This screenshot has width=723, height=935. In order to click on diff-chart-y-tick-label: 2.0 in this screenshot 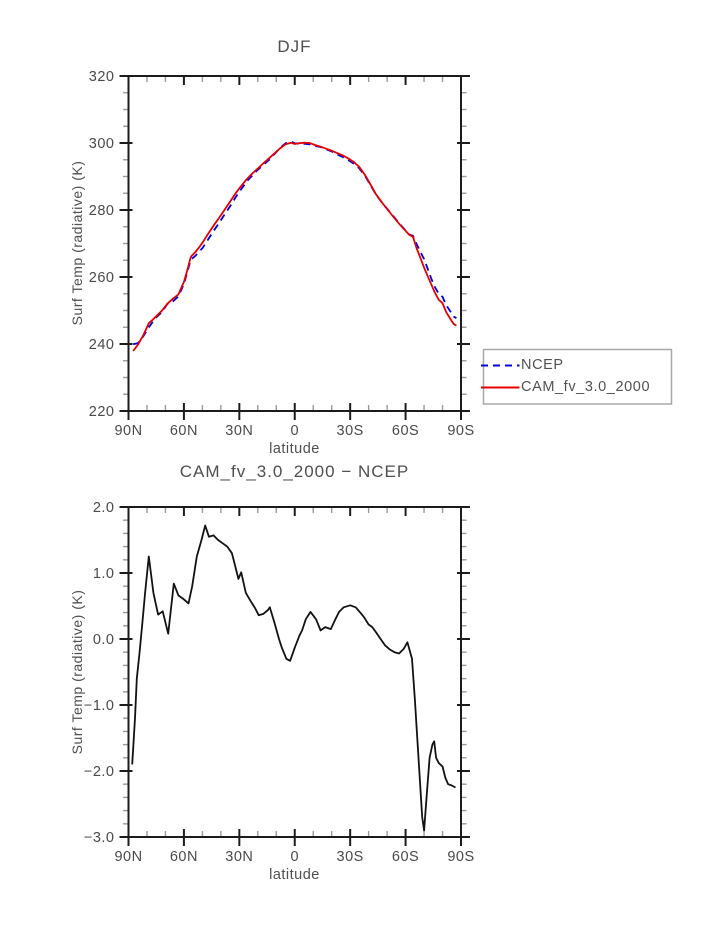, I will do `click(104, 508)`.